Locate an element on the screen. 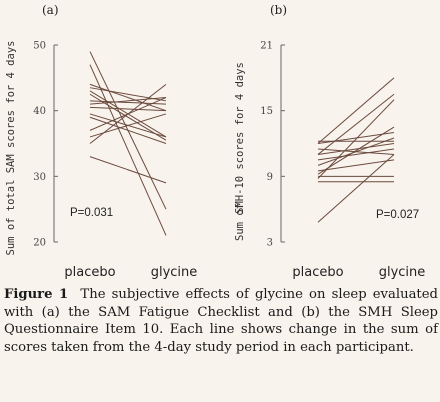 This screenshot has width=440, height=402. panel-b-ytick-label-2: 15 is located at coordinates (266, 111).